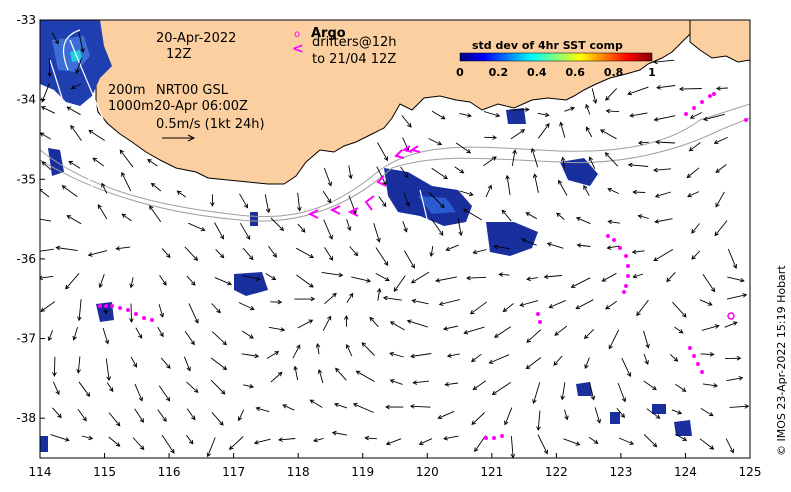  I want to click on y-tick-label: -37, so click(26, 339).